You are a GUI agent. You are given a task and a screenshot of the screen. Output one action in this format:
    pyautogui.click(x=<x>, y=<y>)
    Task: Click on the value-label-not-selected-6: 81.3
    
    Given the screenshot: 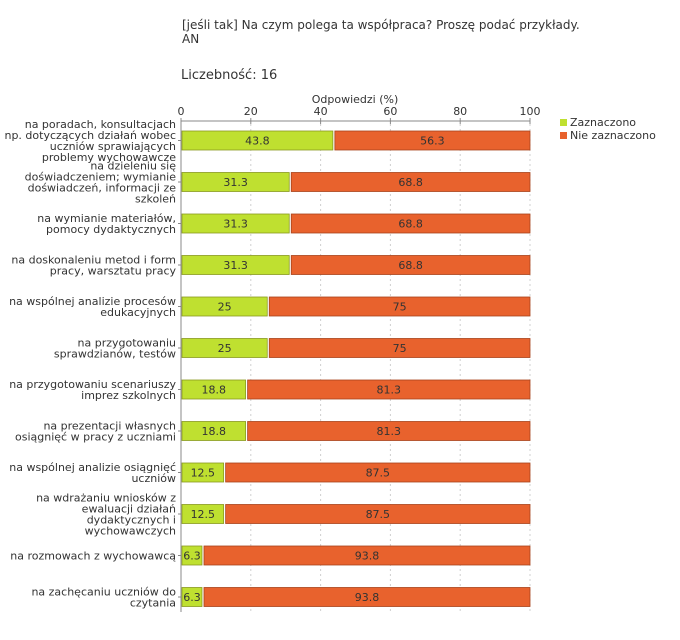 What is the action you would take?
    pyautogui.click(x=389, y=390)
    